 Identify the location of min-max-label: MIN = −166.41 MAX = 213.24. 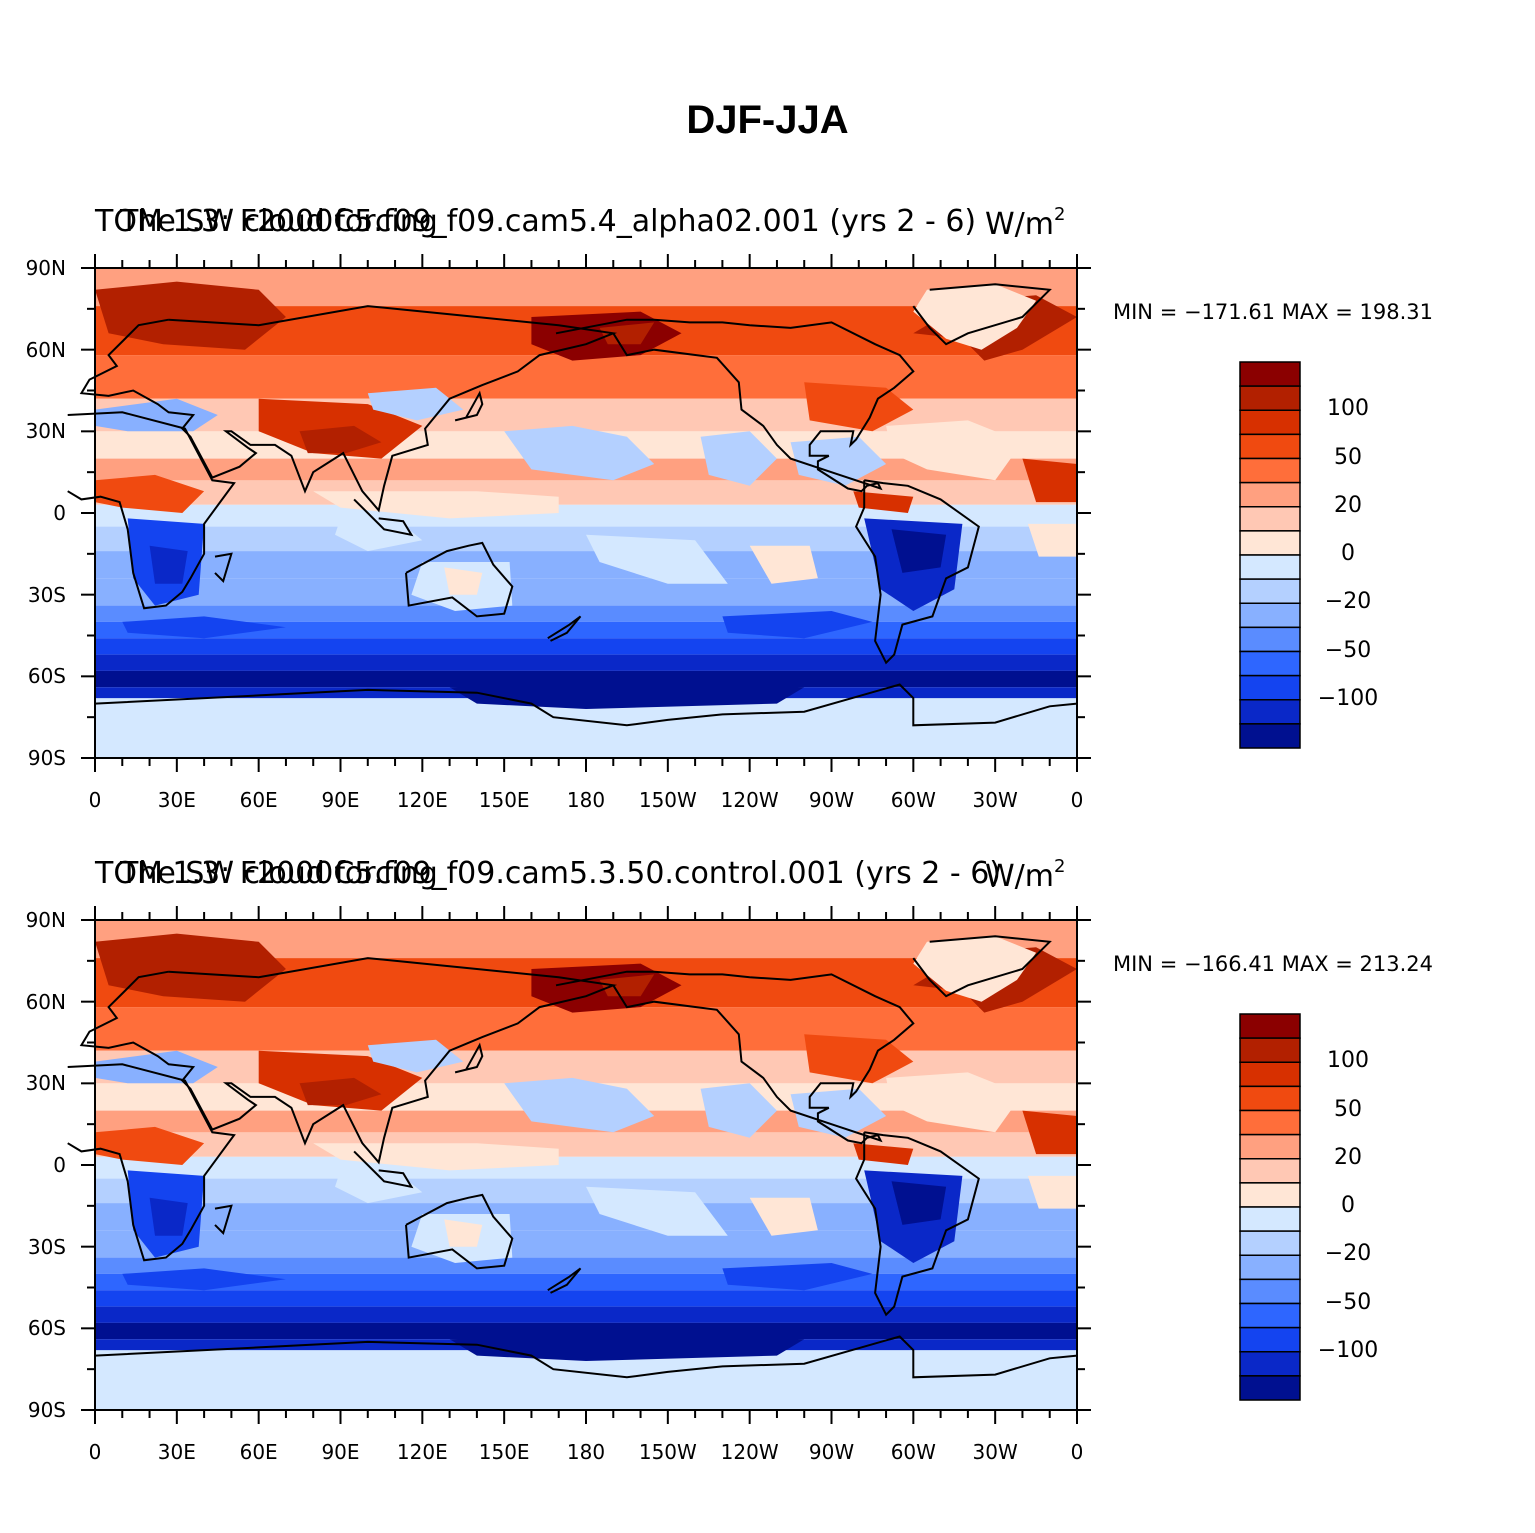
(1273, 964).